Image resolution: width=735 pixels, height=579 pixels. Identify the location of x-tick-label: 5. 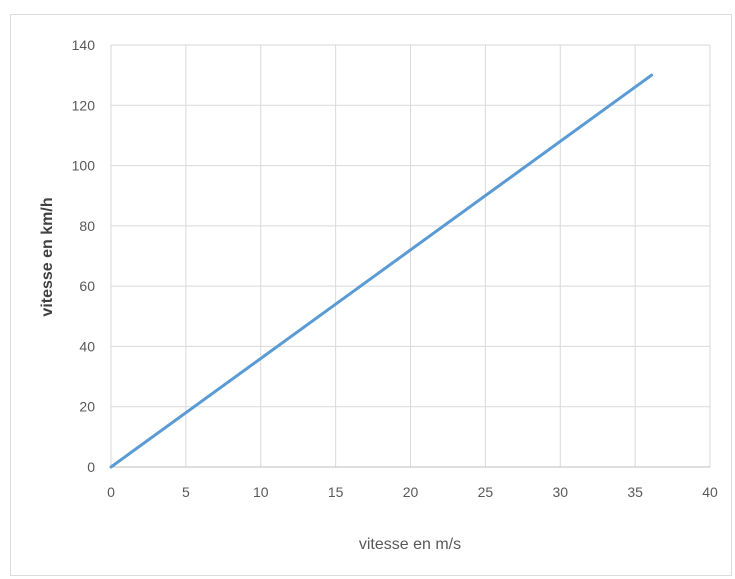
(186, 492).